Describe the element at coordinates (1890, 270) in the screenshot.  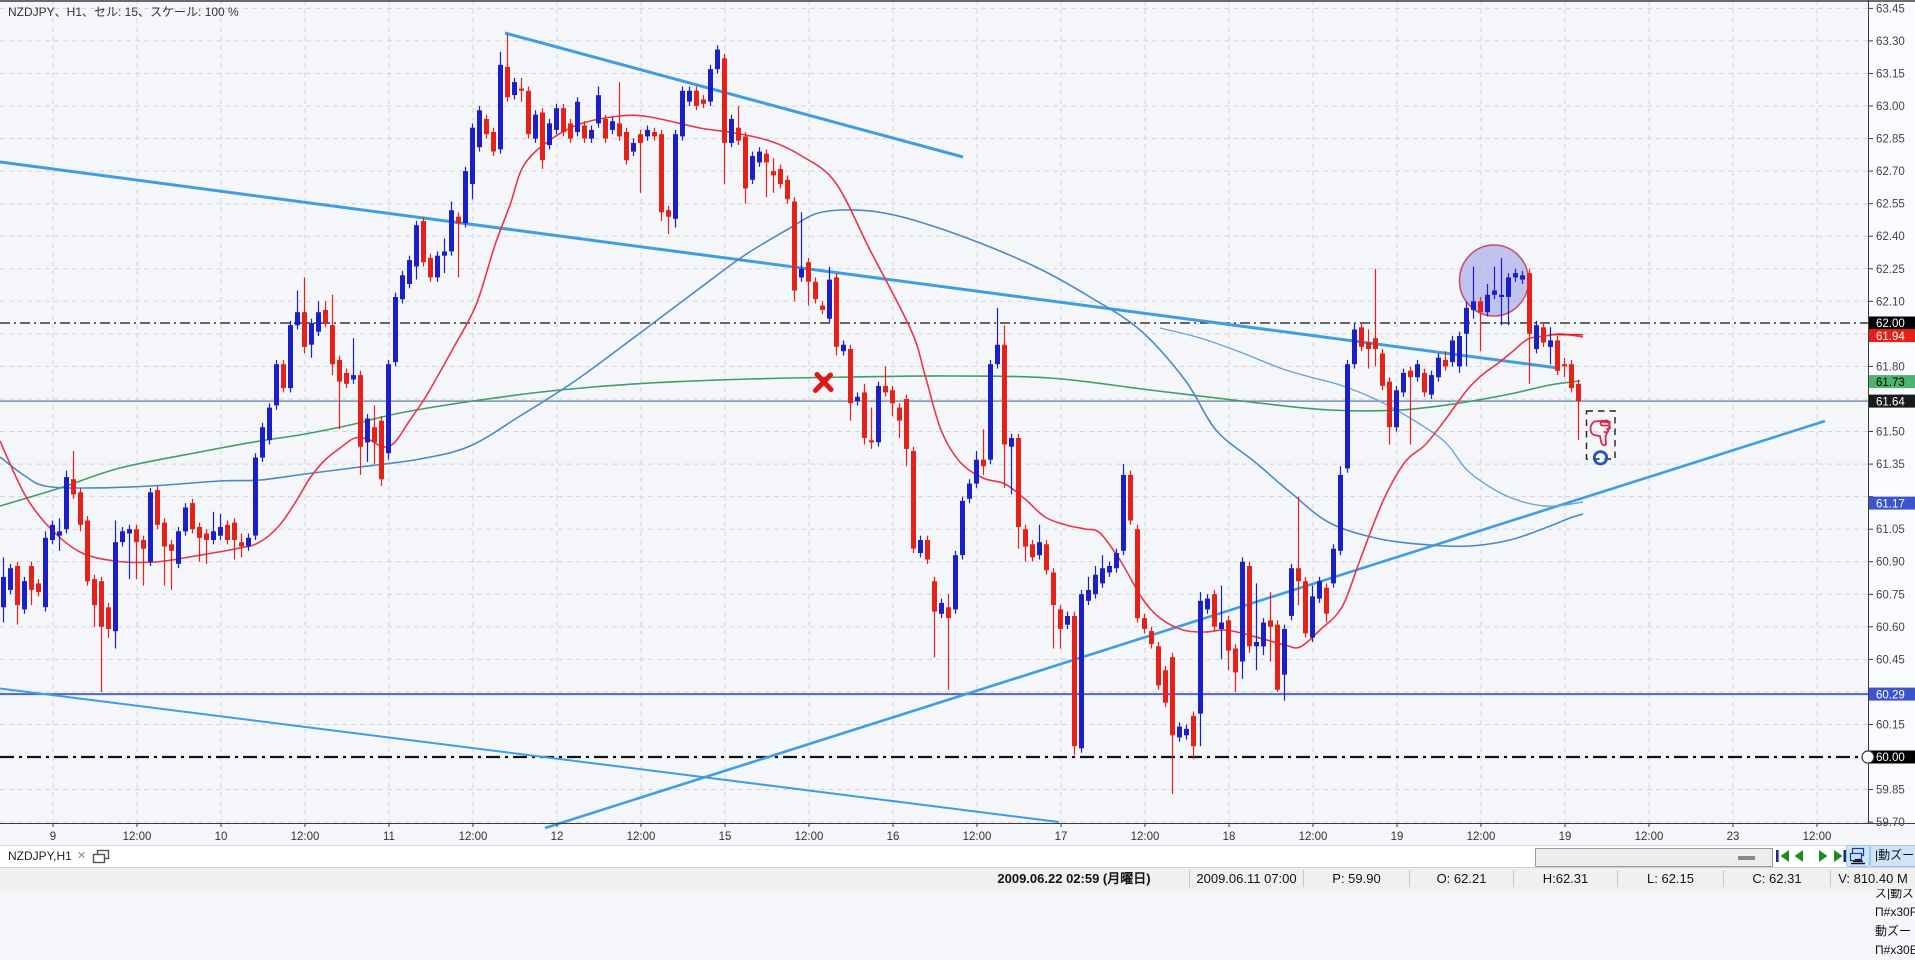
I see `svg-text: 62.25` at that location.